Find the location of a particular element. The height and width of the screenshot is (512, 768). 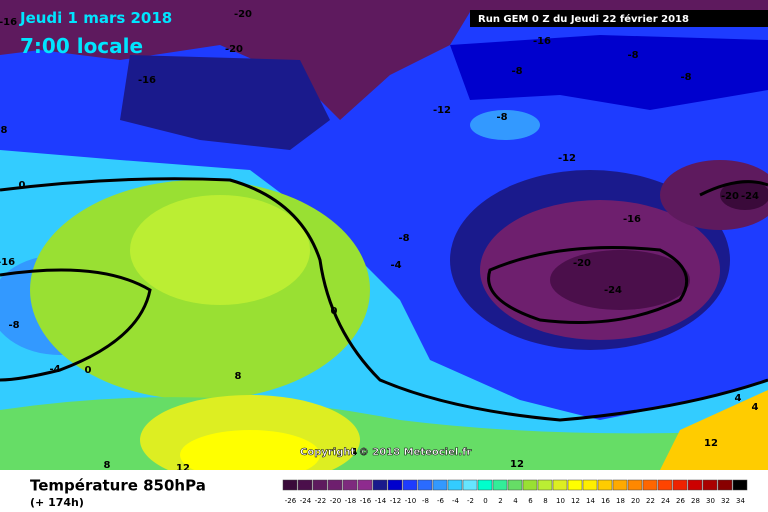

legend-label: 16 is located at coordinates (605, 501).